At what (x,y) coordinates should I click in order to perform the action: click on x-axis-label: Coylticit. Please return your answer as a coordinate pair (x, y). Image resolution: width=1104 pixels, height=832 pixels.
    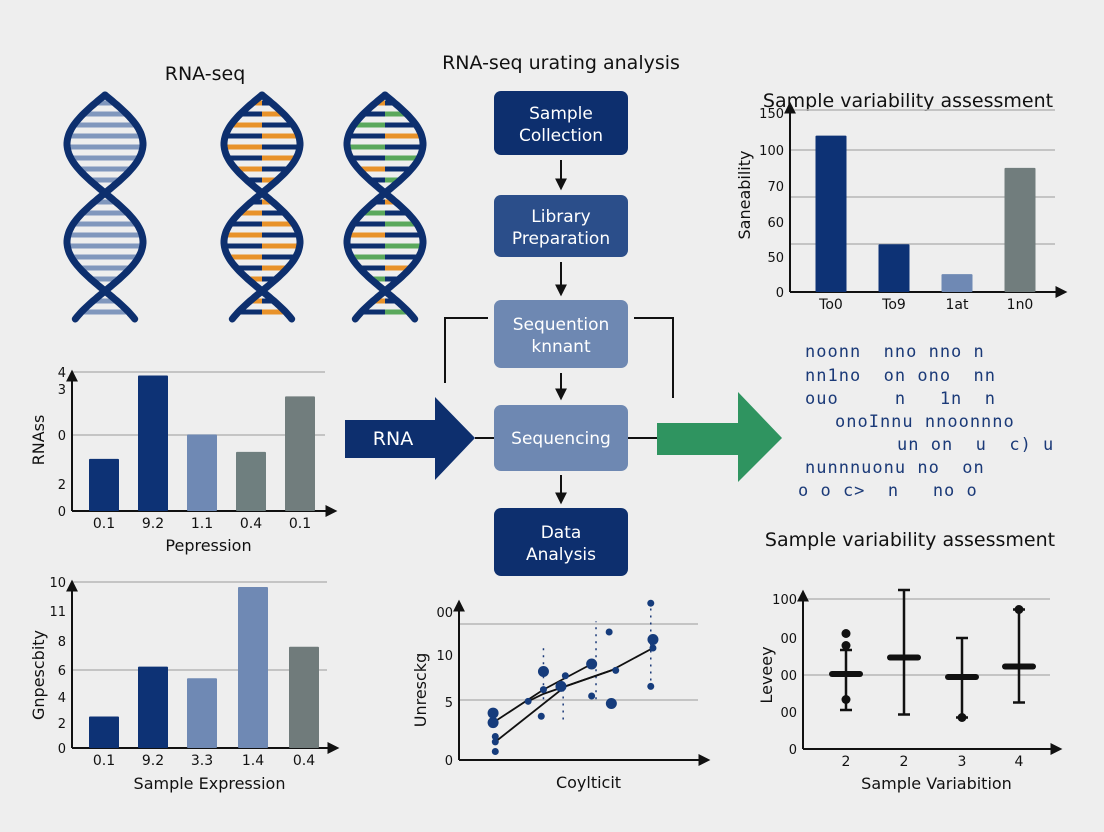
    Looking at the image, I should click on (588, 782).